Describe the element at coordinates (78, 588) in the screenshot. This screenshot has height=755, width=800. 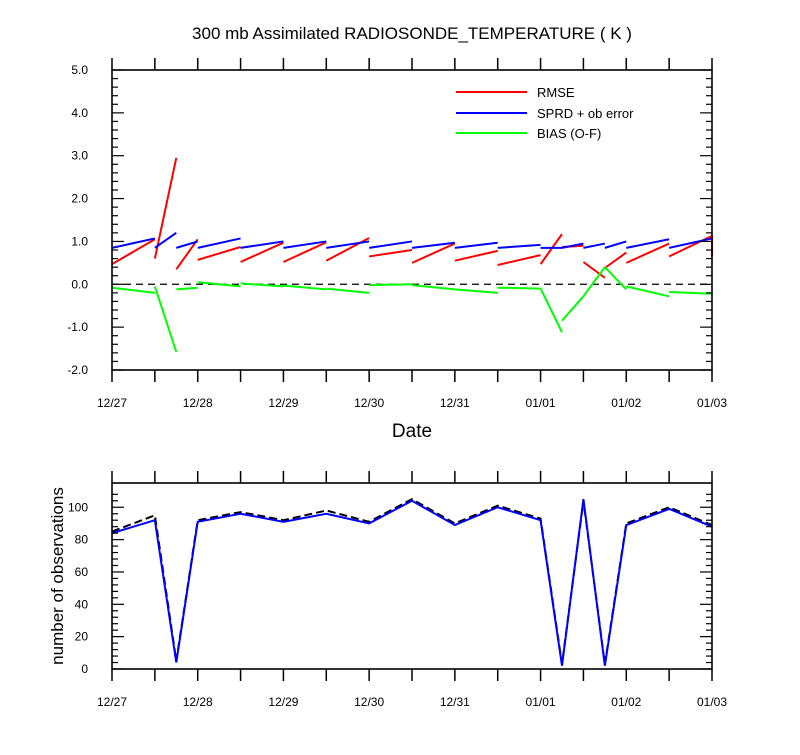
I see `bottom-y-tick-labels: 100 80 60 40 20 0` at that location.